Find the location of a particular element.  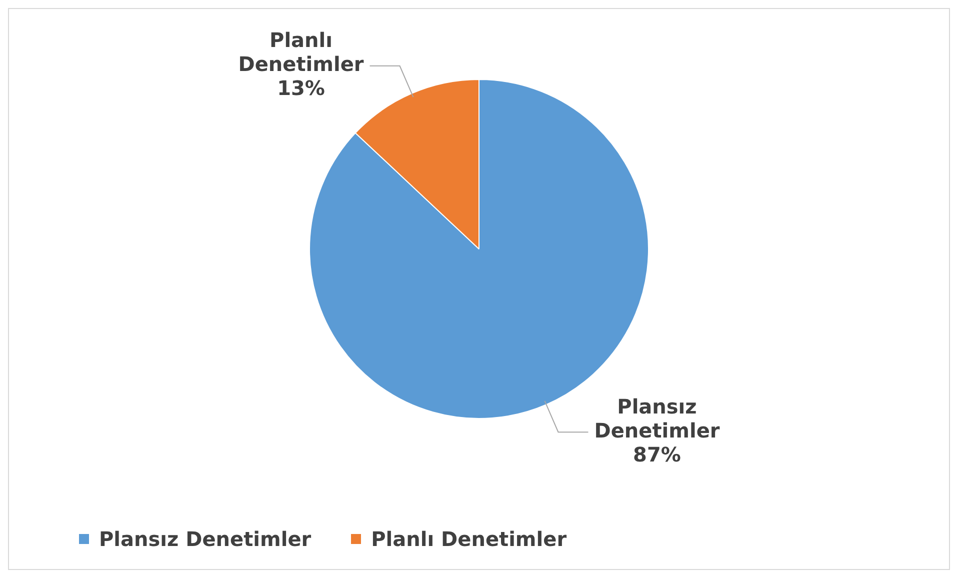

legend-label: Planlı Denetimler is located at coordinates (469, 539).